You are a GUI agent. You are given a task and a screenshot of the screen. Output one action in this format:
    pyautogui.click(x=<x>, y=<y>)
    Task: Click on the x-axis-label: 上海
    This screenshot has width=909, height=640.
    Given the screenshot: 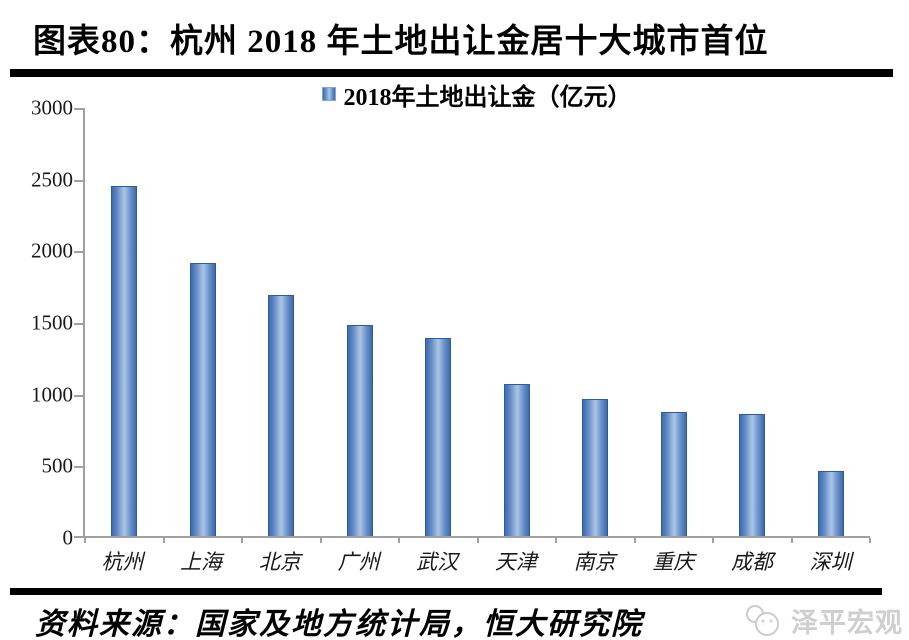 What is the action you would take?
    pyautogui.click(x=201, y=562)
    